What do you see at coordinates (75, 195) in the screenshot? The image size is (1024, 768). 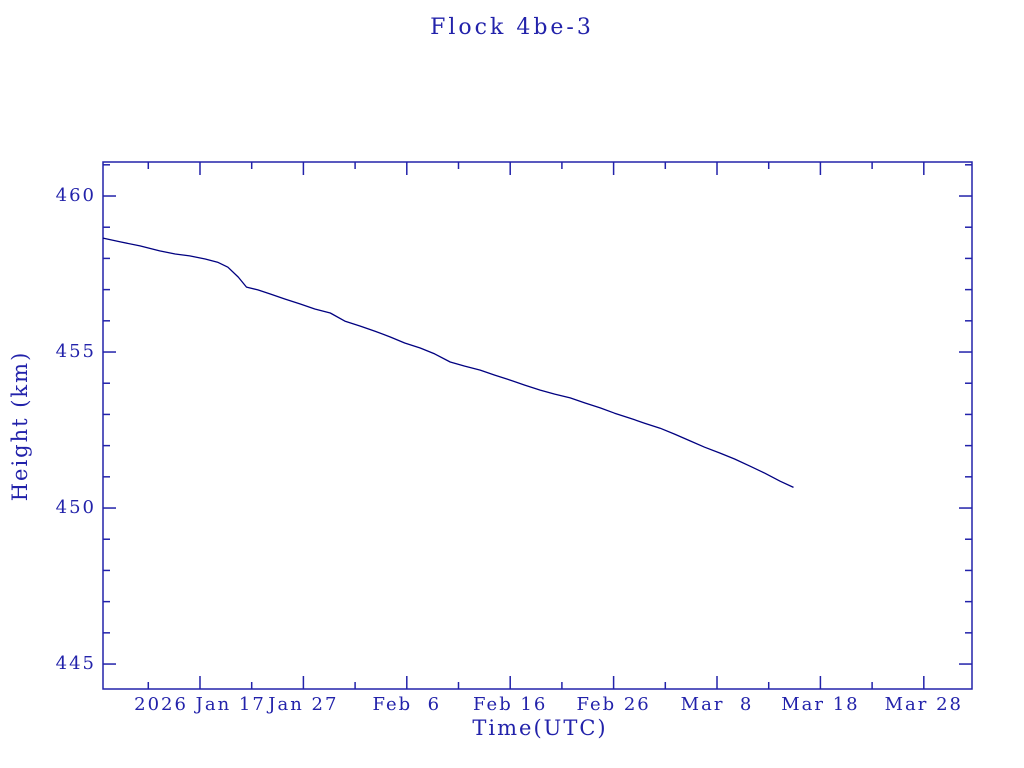 I see `y-tick-label: 460` at bounding box center [75, 195].